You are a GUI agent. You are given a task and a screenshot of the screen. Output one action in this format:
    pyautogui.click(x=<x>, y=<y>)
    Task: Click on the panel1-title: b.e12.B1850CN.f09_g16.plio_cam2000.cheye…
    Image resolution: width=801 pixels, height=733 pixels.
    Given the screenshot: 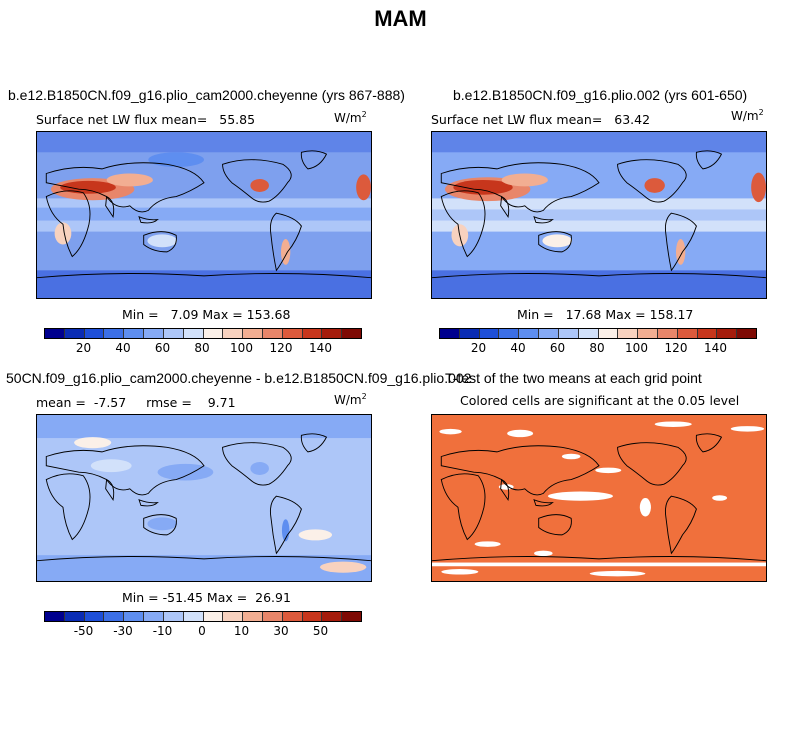 What is the action you would take?
    pyautogui.click(x=206, y=95)
    